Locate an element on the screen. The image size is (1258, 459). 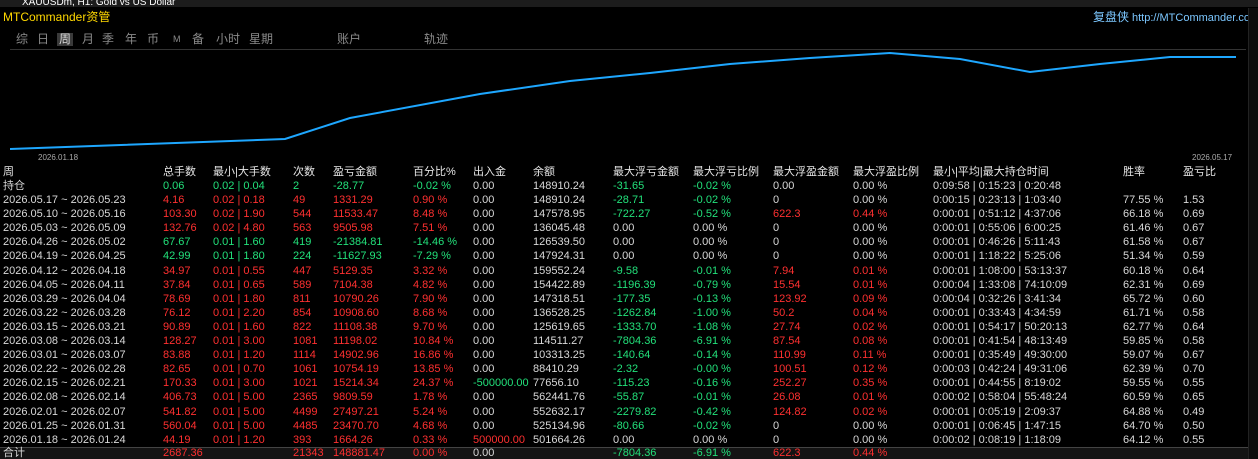
table-cell: 0:00:01 | 0:41:54 | 48:13:49 is located at coordinates (1000, 341).